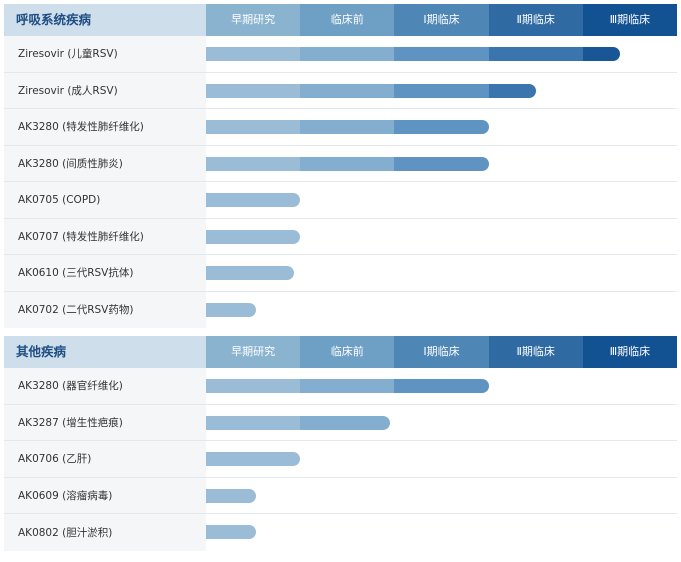  I want to click on pipeline-row: AK3280 (间质性肺炎), so click(340, 163).